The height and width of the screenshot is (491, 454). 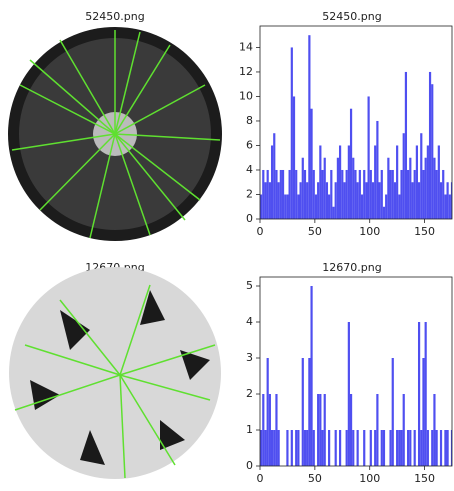 I want to click on y-tick-label: 0, so click(x=249, y=465).